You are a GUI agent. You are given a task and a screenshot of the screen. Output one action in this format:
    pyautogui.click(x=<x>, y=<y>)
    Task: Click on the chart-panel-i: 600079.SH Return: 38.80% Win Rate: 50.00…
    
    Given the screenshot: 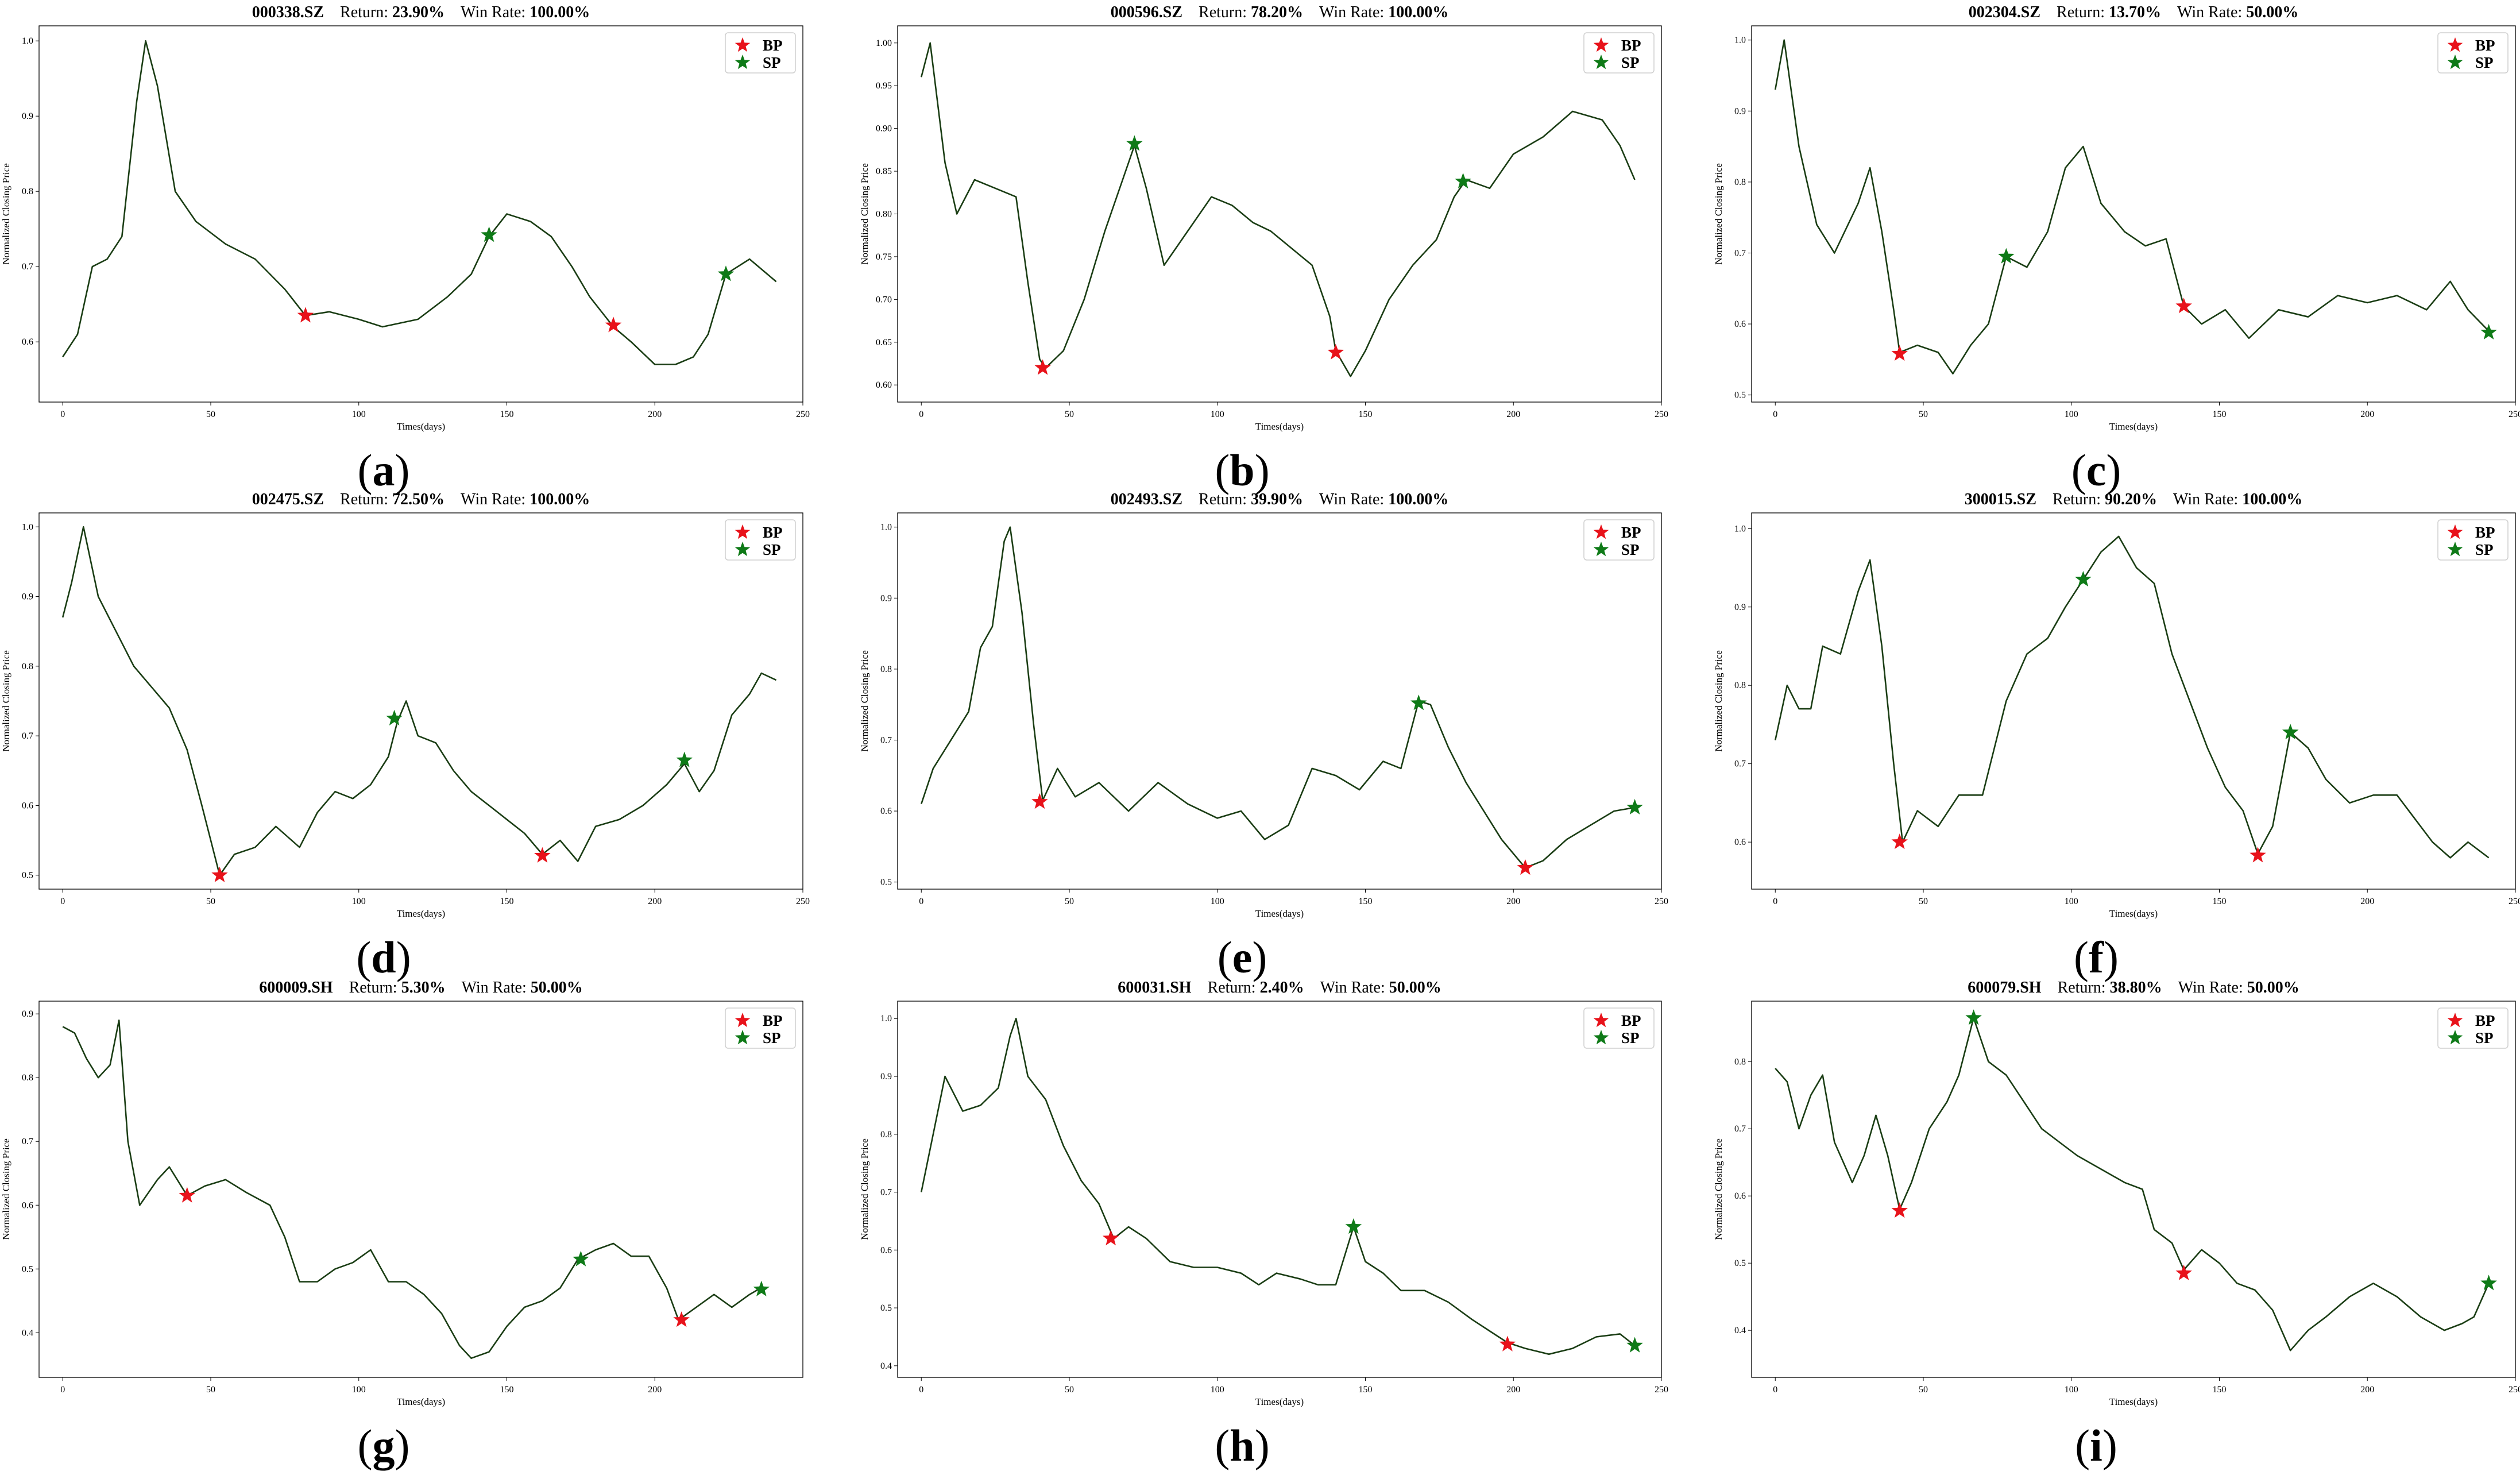 What is the action you would take?
    pyautogui.click(x=2116, y=1224)
    